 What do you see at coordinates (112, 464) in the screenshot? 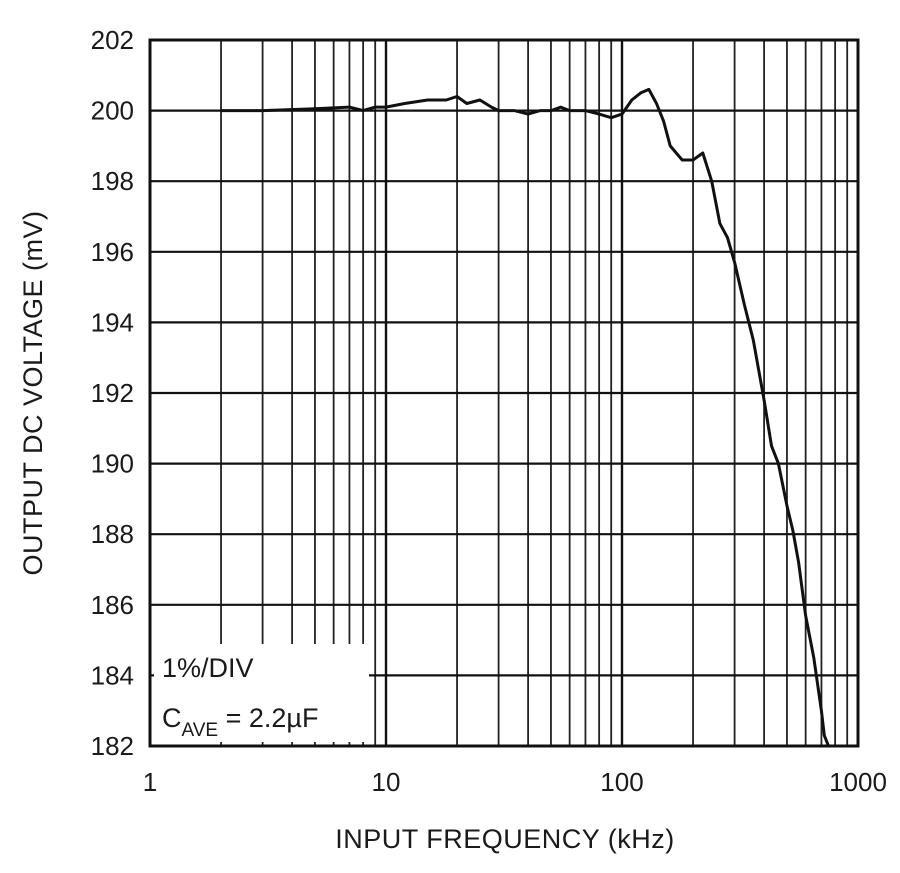
I see `y-tick-label: 190` at bounding box center [112, 464].